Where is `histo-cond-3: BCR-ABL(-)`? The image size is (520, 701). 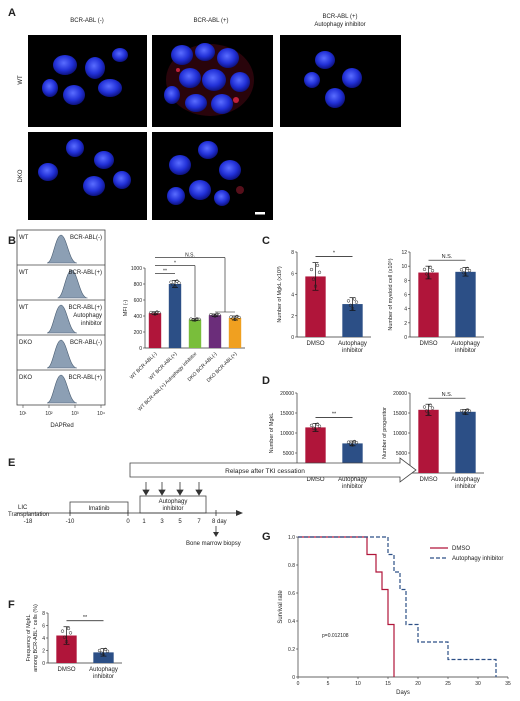 histo-cond-3: BCR-ABL(-) is located at coordinates (86, 343).